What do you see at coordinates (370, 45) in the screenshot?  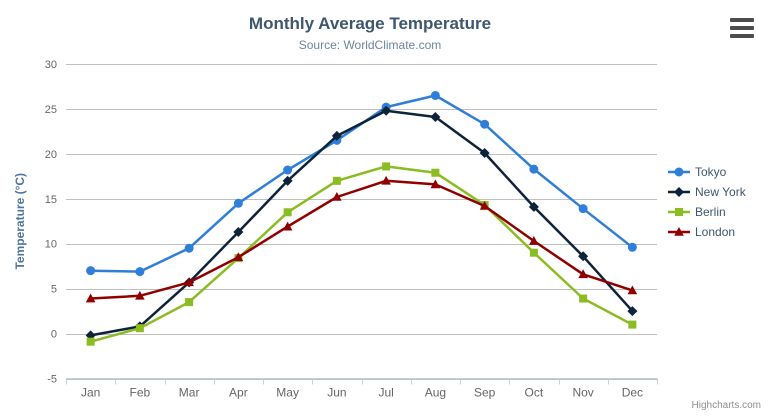 I see `chart-subtitle: Source: WorldClimate.com` at bounding box center [370, 45].